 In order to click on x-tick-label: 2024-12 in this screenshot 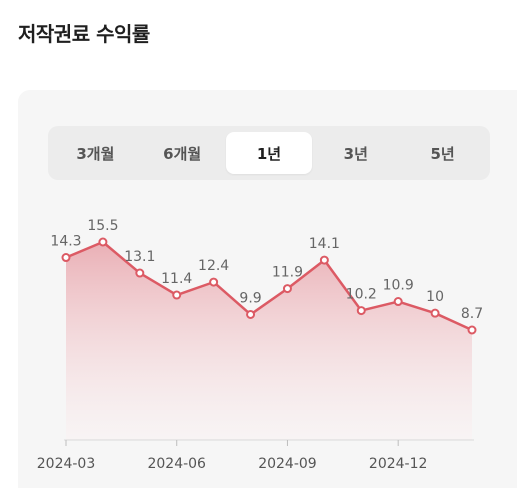, I will do `click(398, 464)`.